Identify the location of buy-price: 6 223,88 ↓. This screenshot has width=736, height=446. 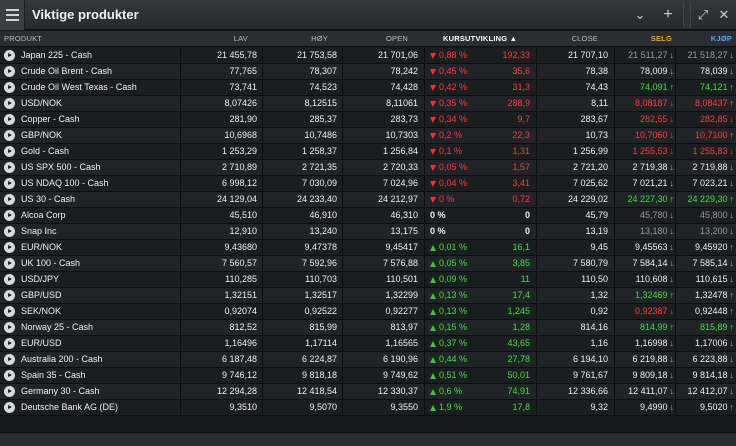
(705, 359).